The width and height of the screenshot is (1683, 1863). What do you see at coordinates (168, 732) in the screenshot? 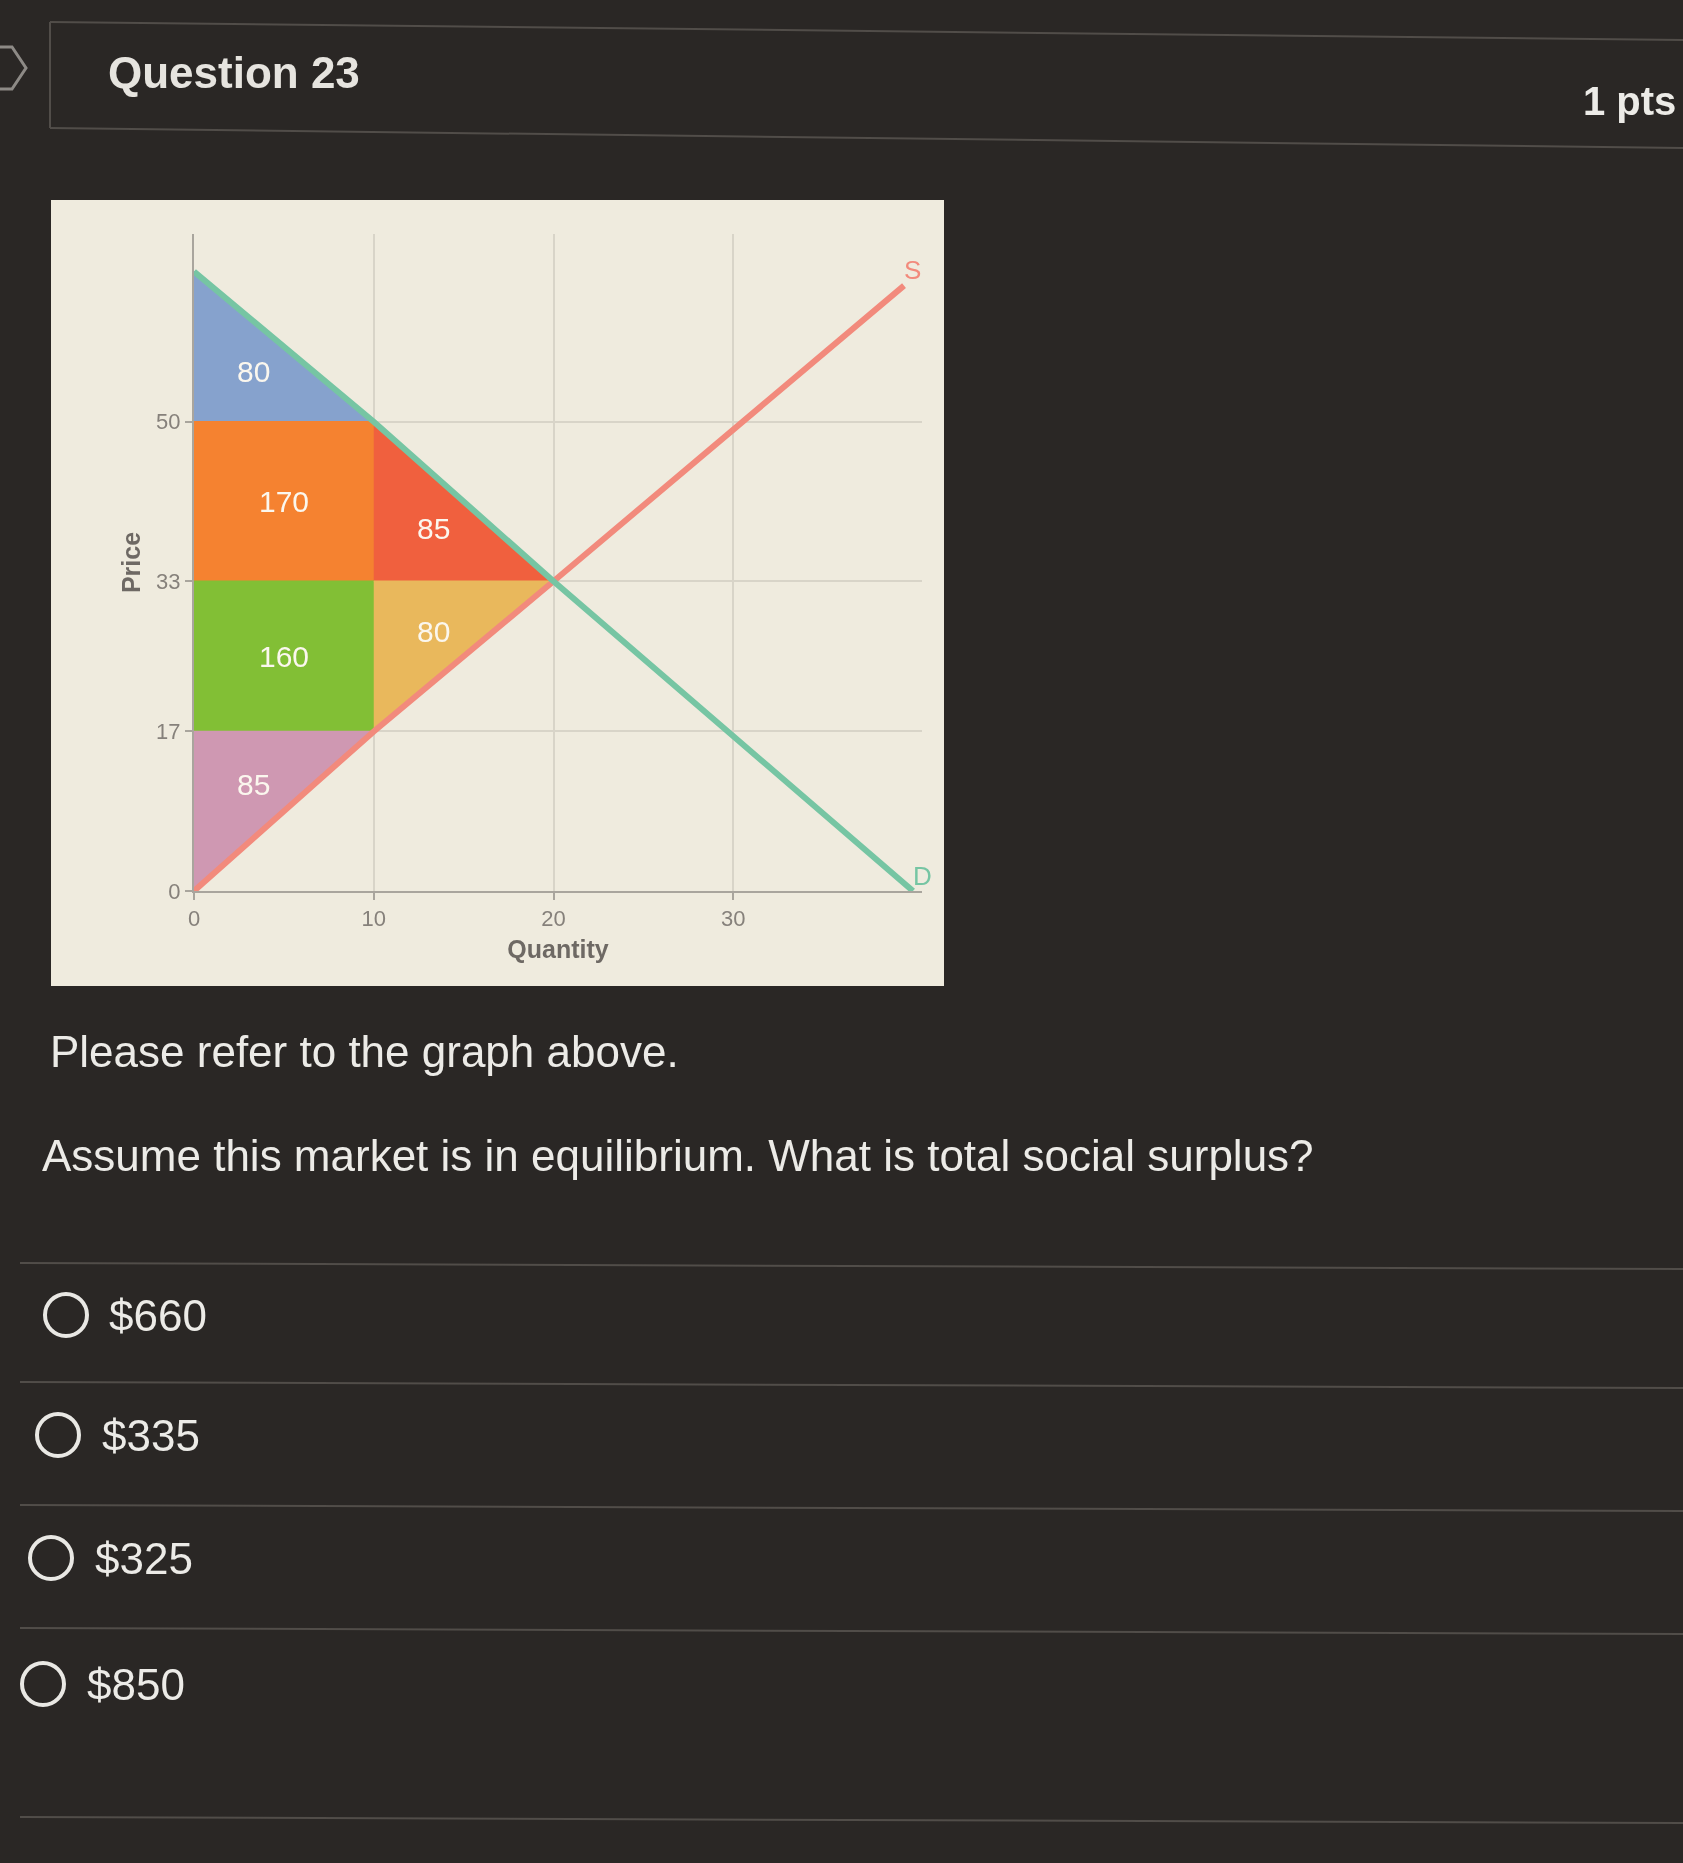
I see `y-tick-label: 17` at bounding box center [168, 732].